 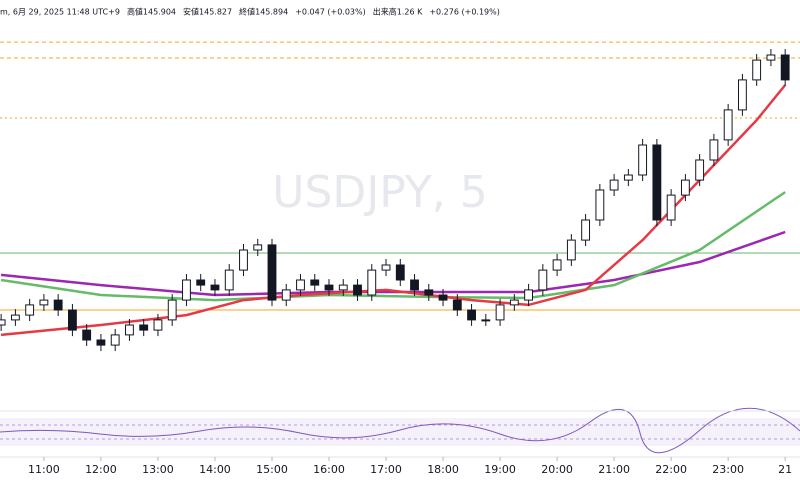 I want to click on header-item: 安値145.827, so click(x=207, y=12).